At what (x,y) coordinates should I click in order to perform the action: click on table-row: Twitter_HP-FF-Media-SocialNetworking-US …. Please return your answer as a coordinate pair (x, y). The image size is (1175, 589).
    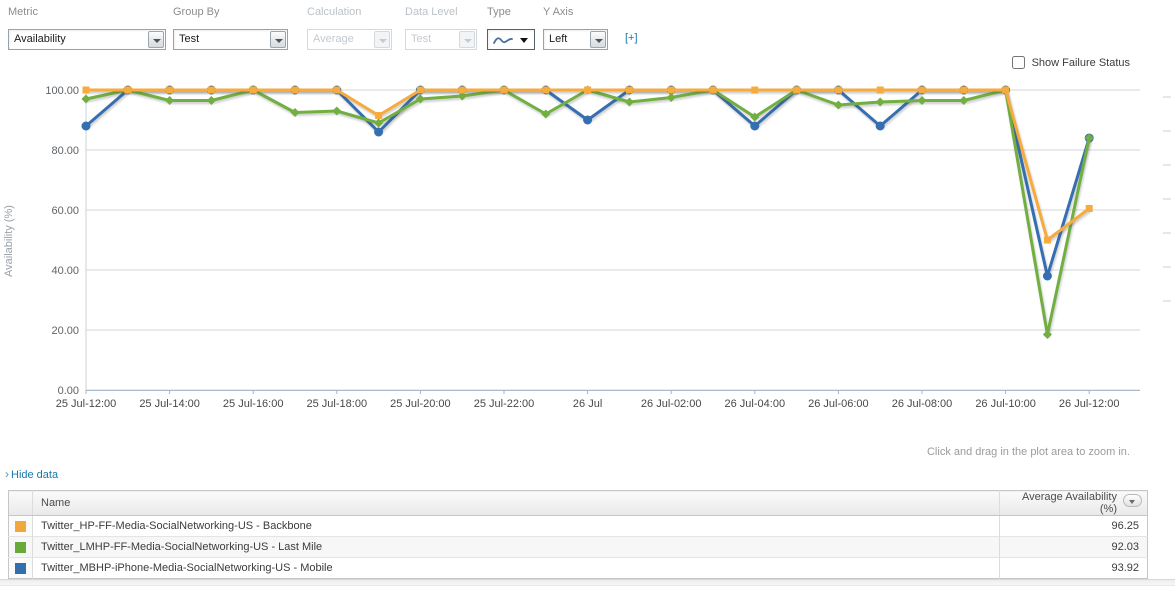
    Looking at the image, I should click on (578, 526).